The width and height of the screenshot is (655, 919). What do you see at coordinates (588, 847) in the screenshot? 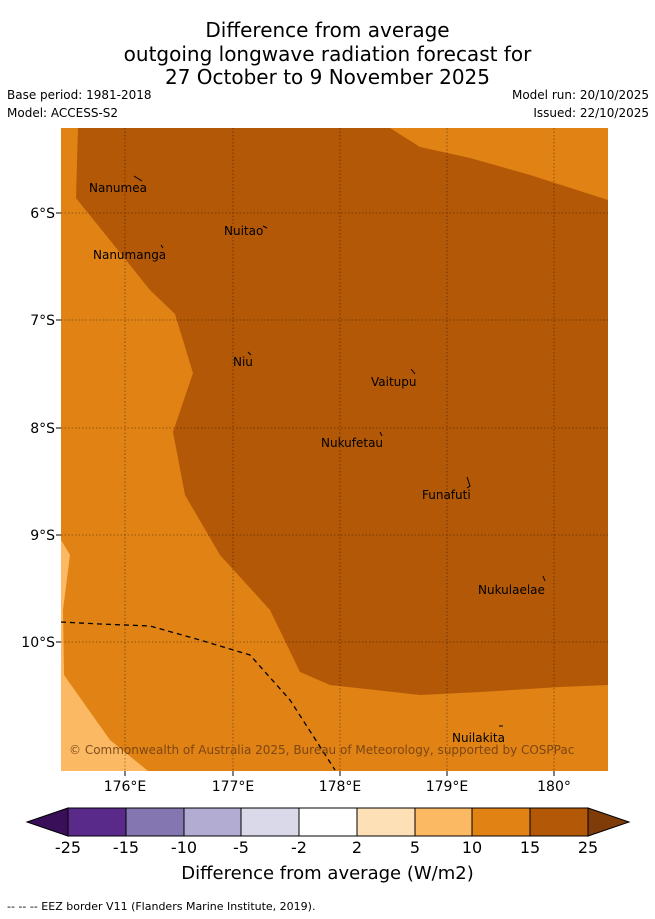
I see `colorbar-tick-label: 25` at bounding box center [588, 847].